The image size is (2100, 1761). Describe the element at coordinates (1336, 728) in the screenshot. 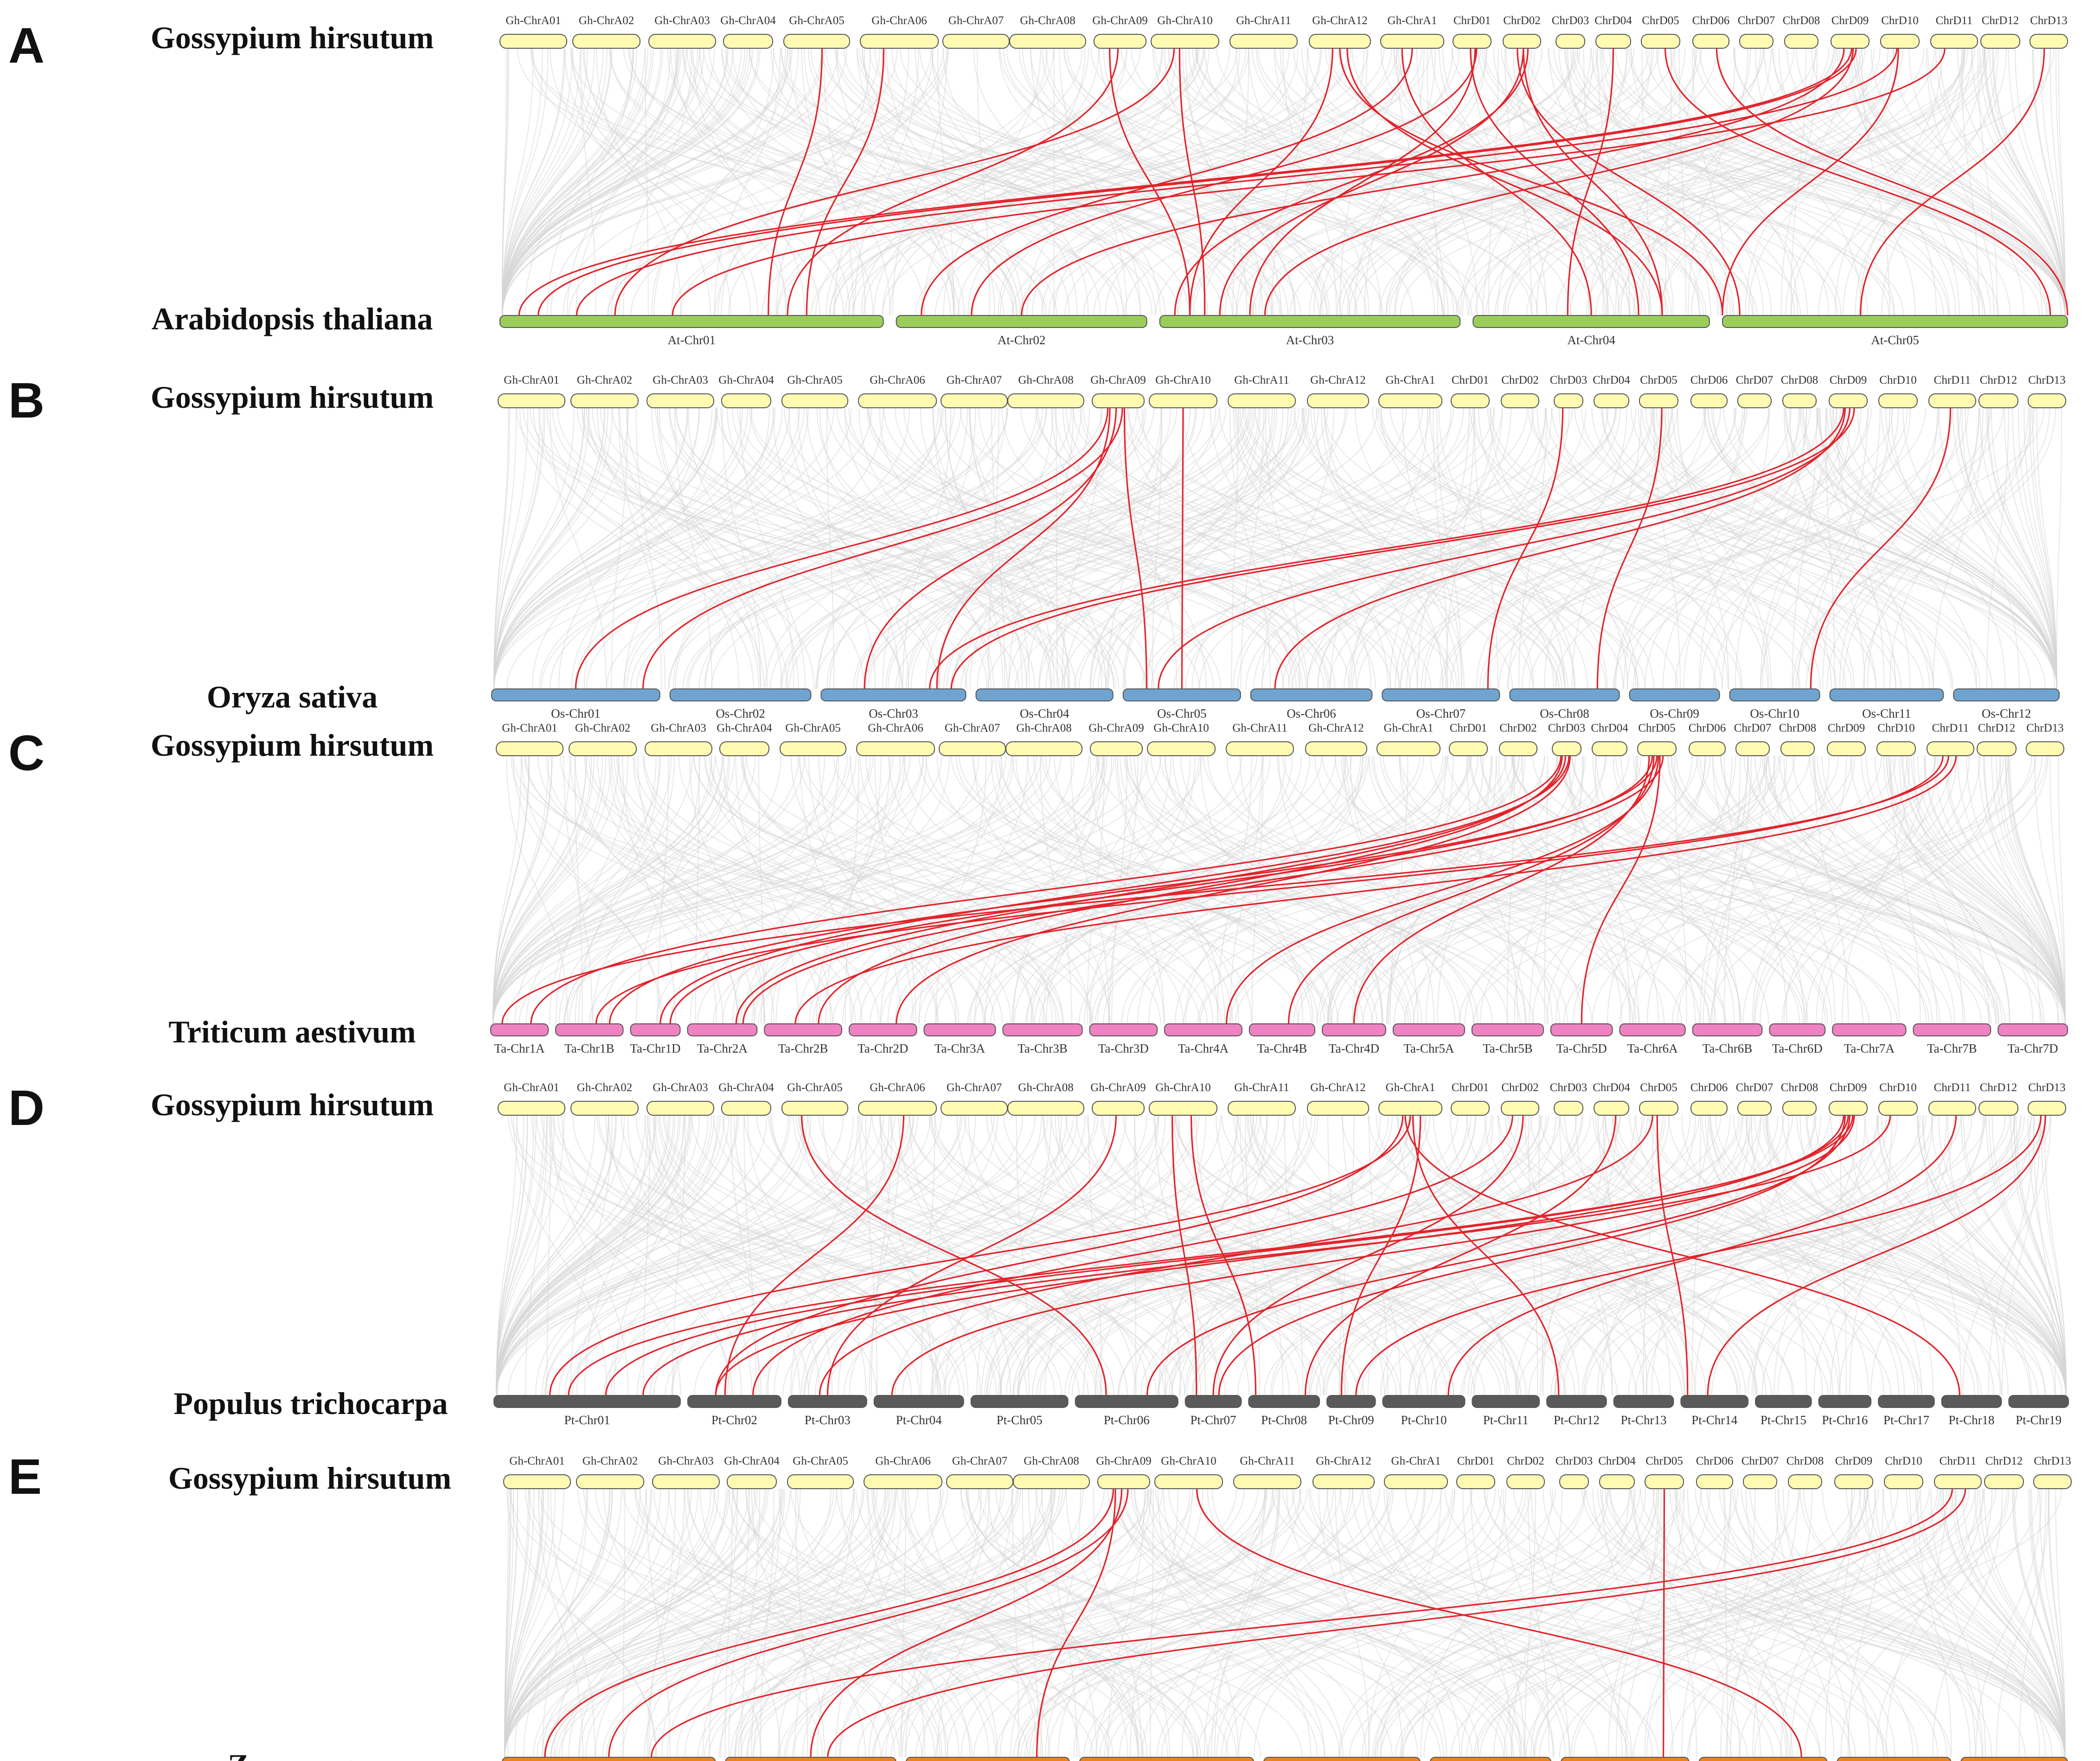

I see `top-chromosome-label: Gh-ChrA12` at that location.